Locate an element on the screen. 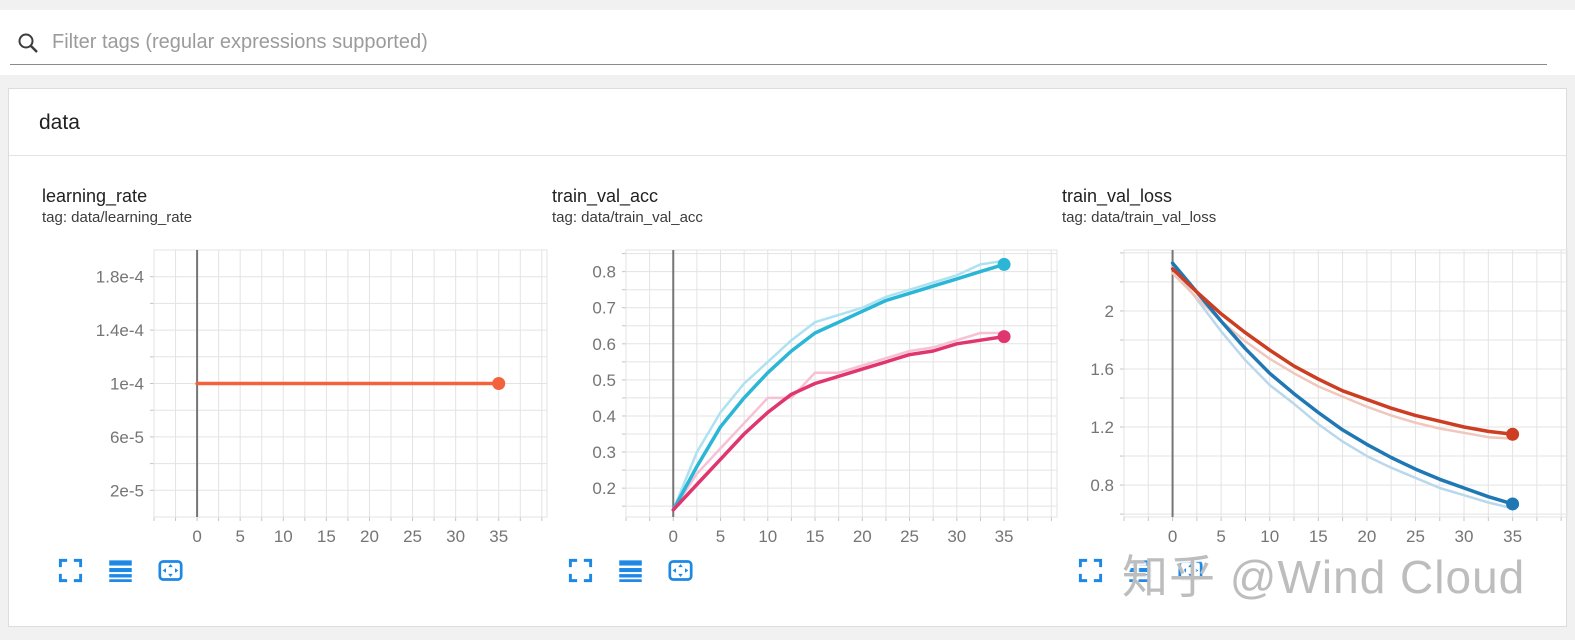  series-endpoint-red-smoothed is located at coordinates (1513, 434).